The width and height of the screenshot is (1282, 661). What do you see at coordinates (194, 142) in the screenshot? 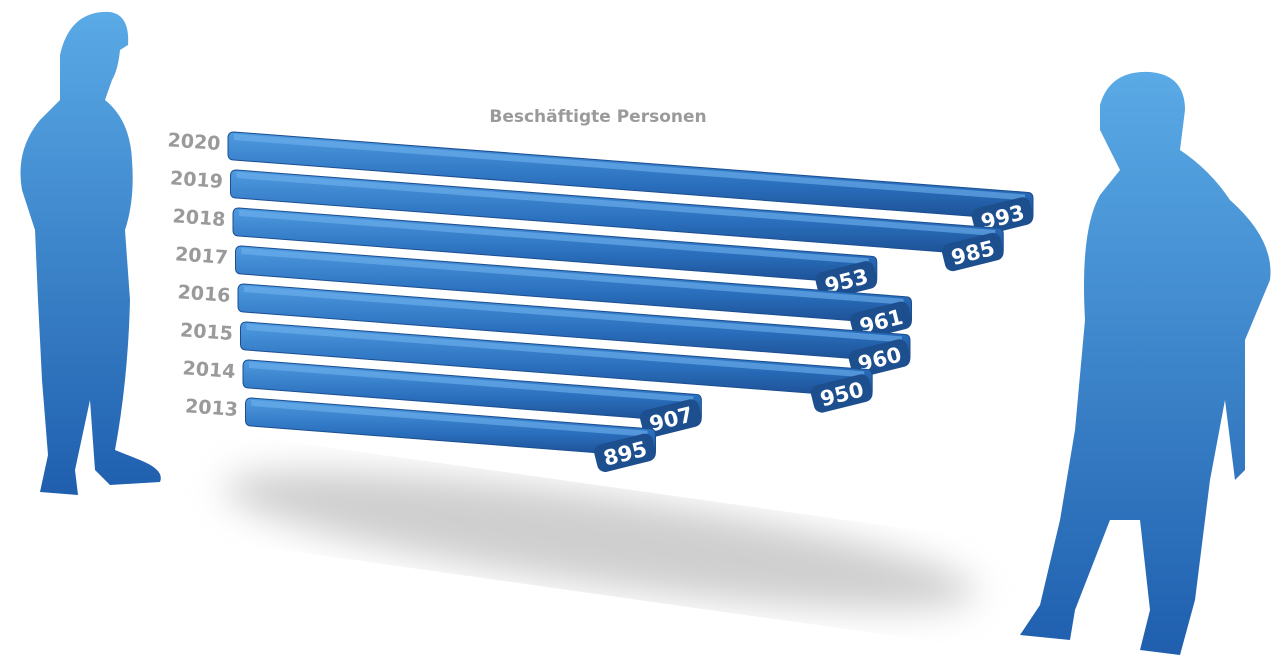
I see `y-tick-label: 2020` at bounding box center [194, 142].